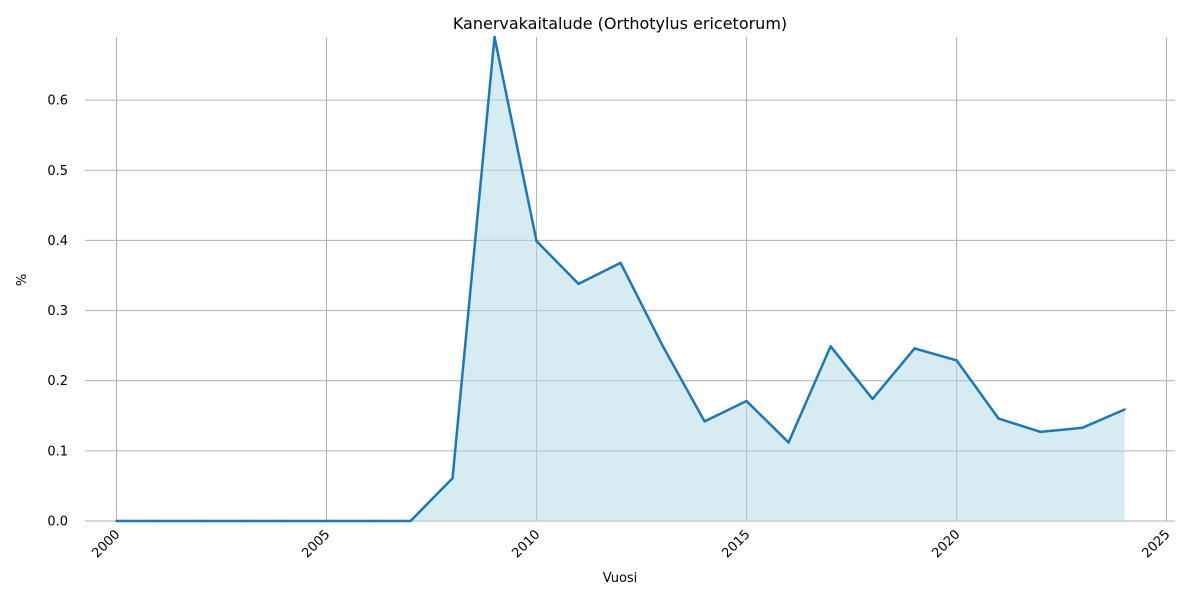 The image size is (1200, 600). Describe the element at coordinates (620, 578) in the screenshot. I see `x-axis-label: Vuosi` at that location.